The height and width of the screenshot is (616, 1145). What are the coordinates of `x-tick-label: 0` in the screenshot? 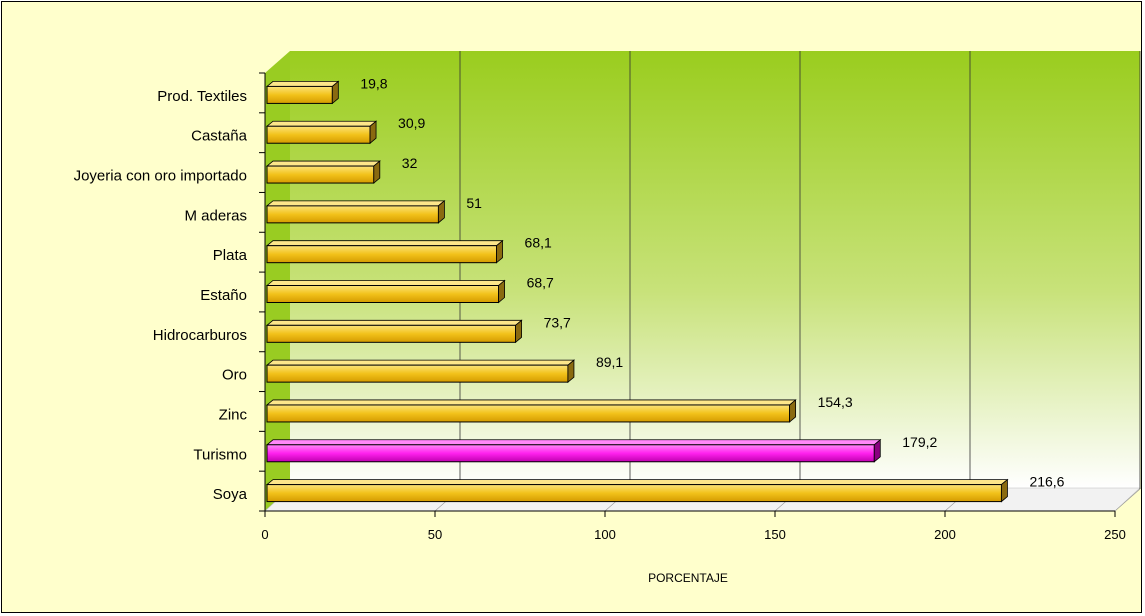 It's located at (264, 534).